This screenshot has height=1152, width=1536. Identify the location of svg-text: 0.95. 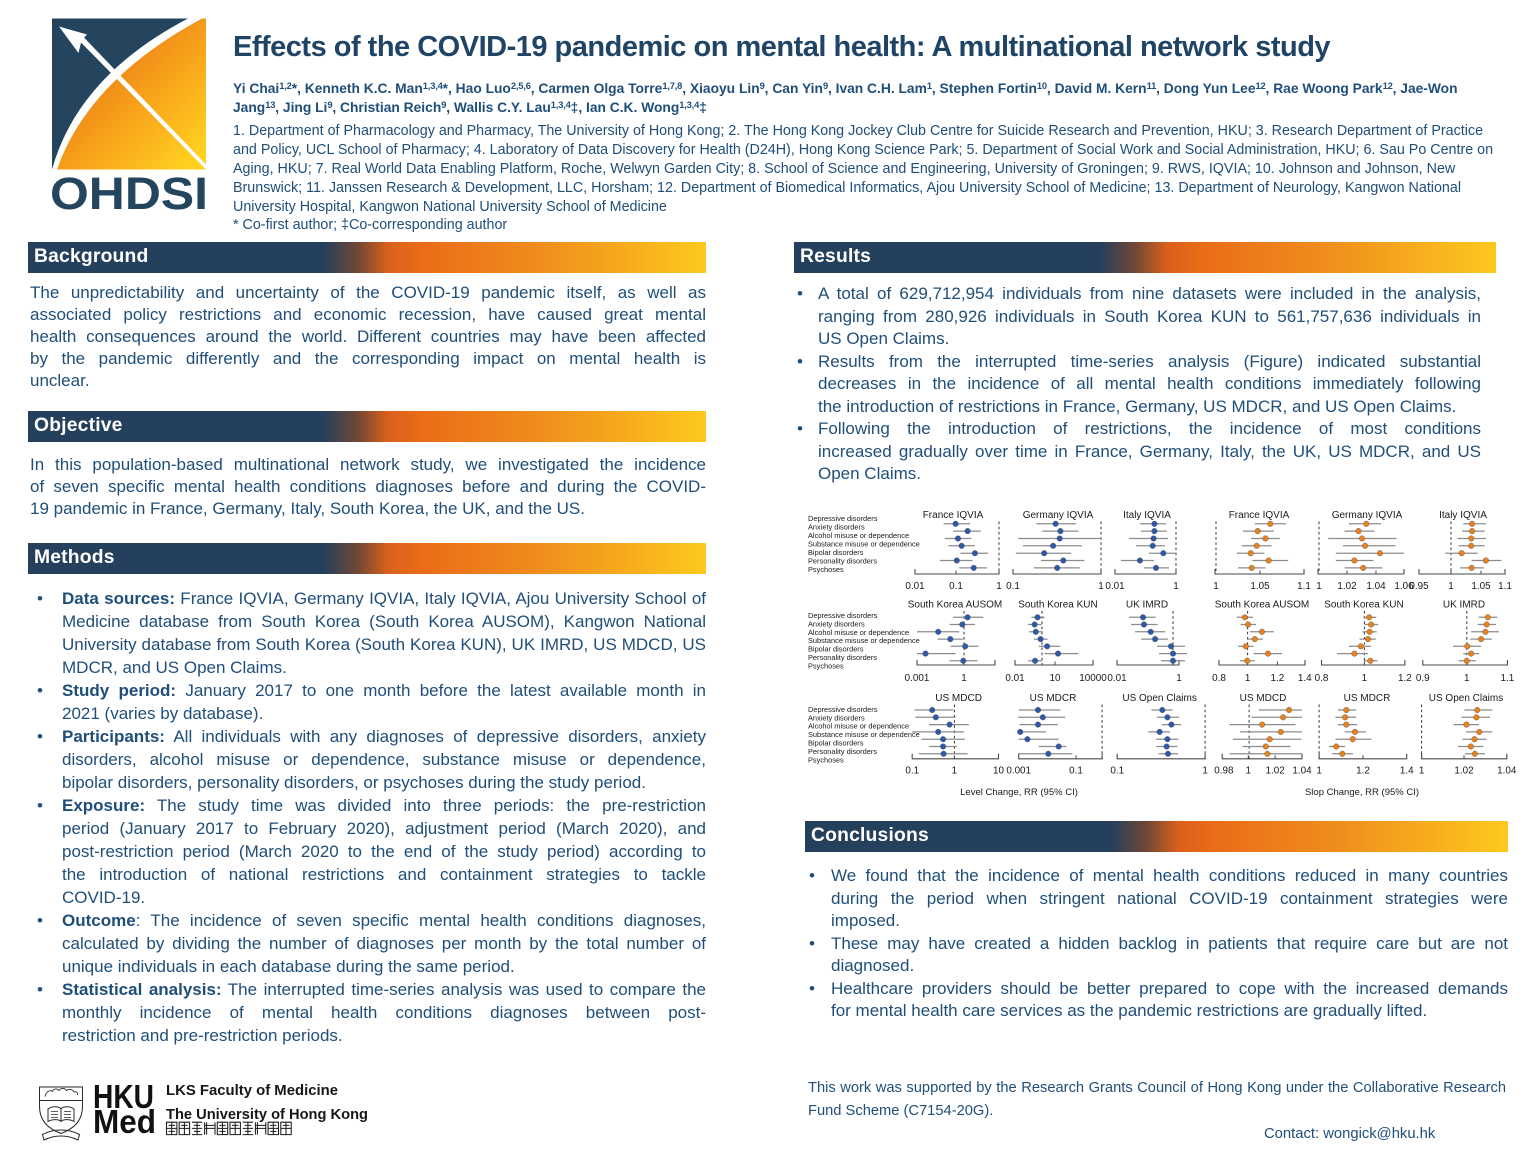
(1419, 586).